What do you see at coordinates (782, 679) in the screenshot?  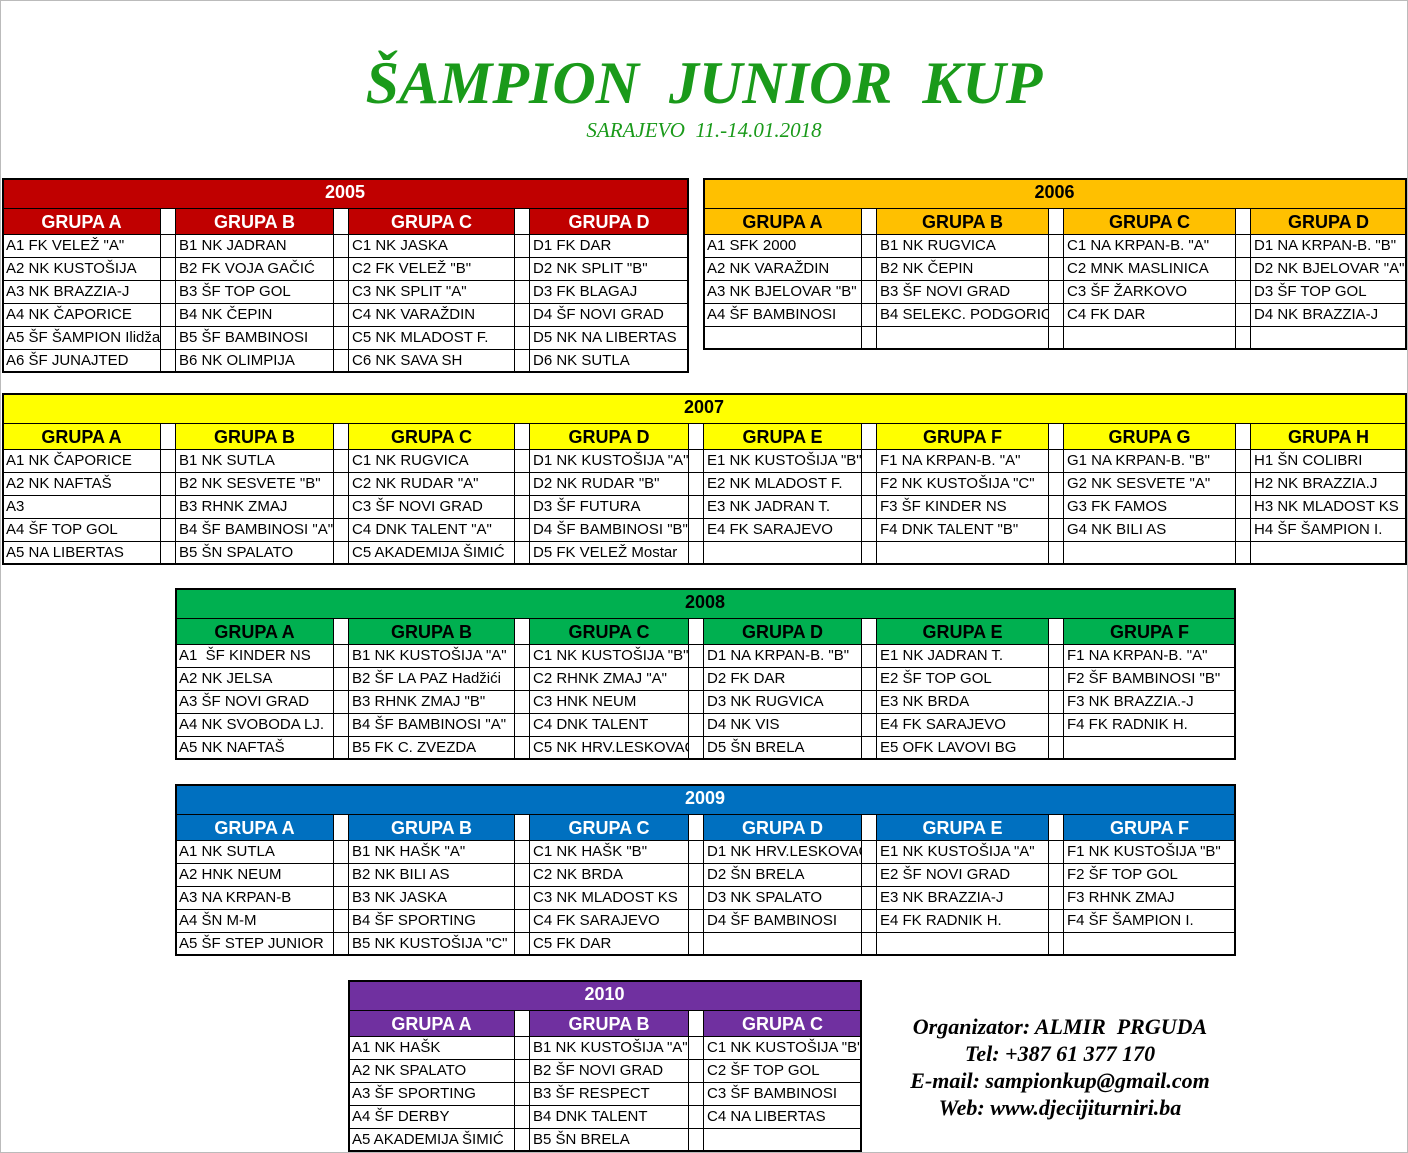 I see `team-cell: D2 FK DAR` at bounding box center [782, 679].